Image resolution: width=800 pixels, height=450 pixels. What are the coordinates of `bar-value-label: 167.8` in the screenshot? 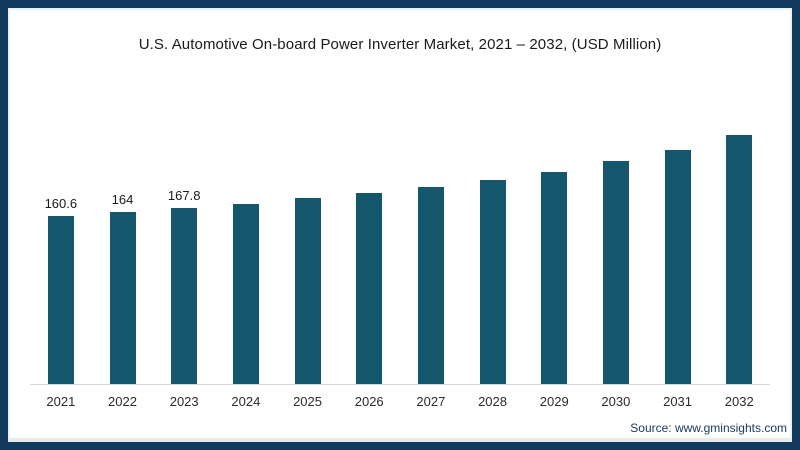 It's located at (184, 195).